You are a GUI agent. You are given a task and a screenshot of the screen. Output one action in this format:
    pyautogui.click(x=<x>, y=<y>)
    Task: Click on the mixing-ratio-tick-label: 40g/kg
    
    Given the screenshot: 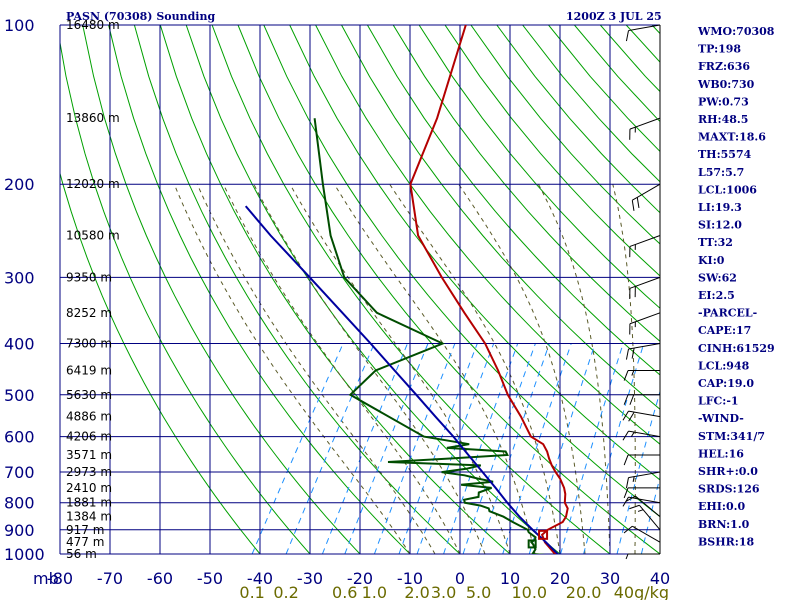 What is the action you would take?
    pyautogui.click(x=641, y=591)
    